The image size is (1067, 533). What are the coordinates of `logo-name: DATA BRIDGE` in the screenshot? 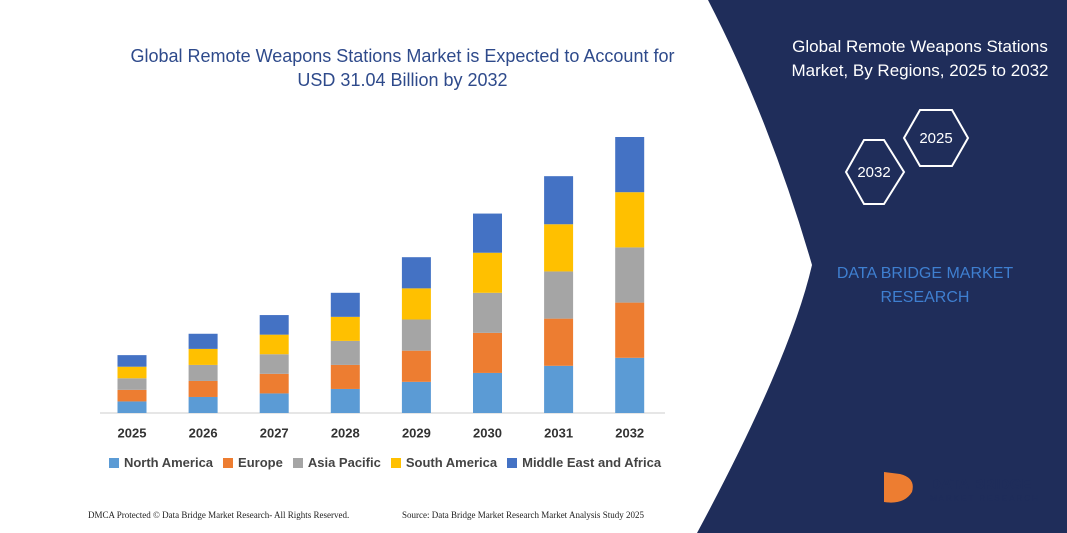 It's located at (981, 484).